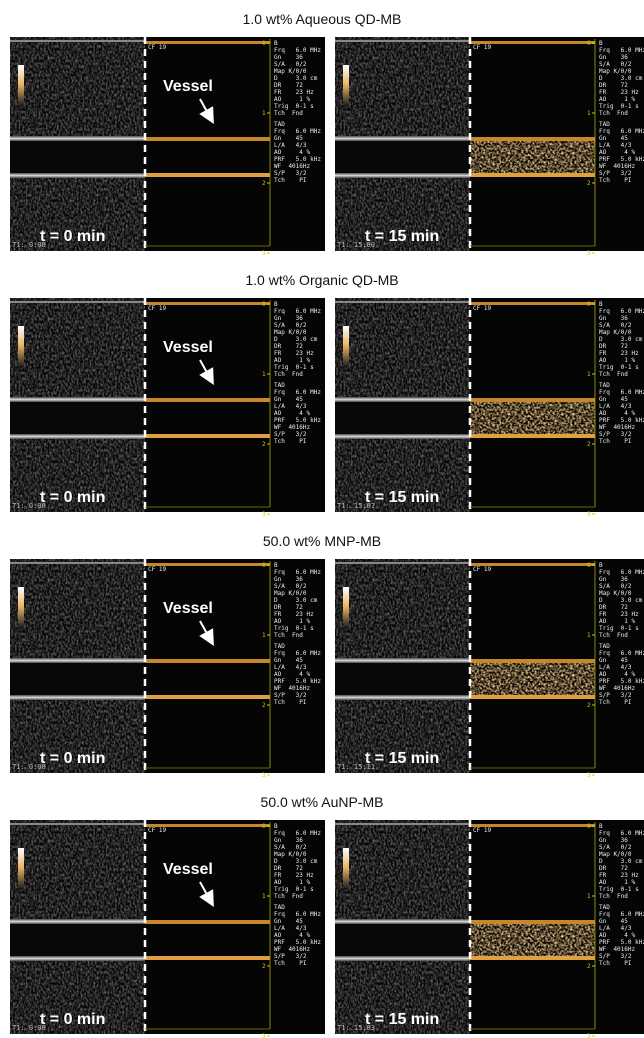 This screenshot has width=644, height=1038. What do you see at coordinates (322, 19) in the screenshot?
I see `row-title: 1.0 wt% Aqueous QD-MB` at bounding box center [322, 19].